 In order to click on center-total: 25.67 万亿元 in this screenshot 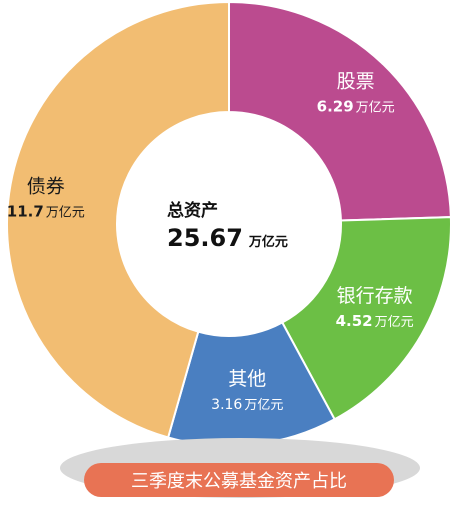, I will do `click(227, 238)`.